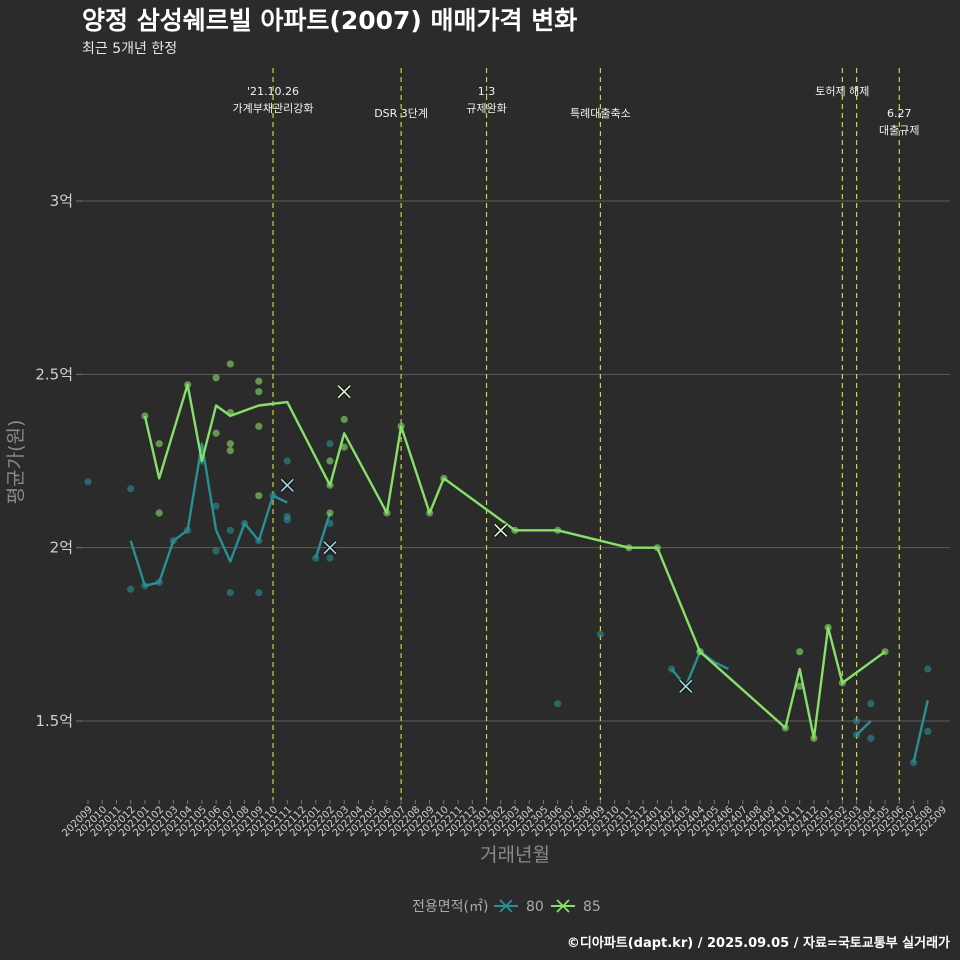 Image resolution: width=960 pixels, height=960 pixels. Describe the element at coordinates (547, 907) in the screenshot. I see `legend-items: 80 85` at that location.